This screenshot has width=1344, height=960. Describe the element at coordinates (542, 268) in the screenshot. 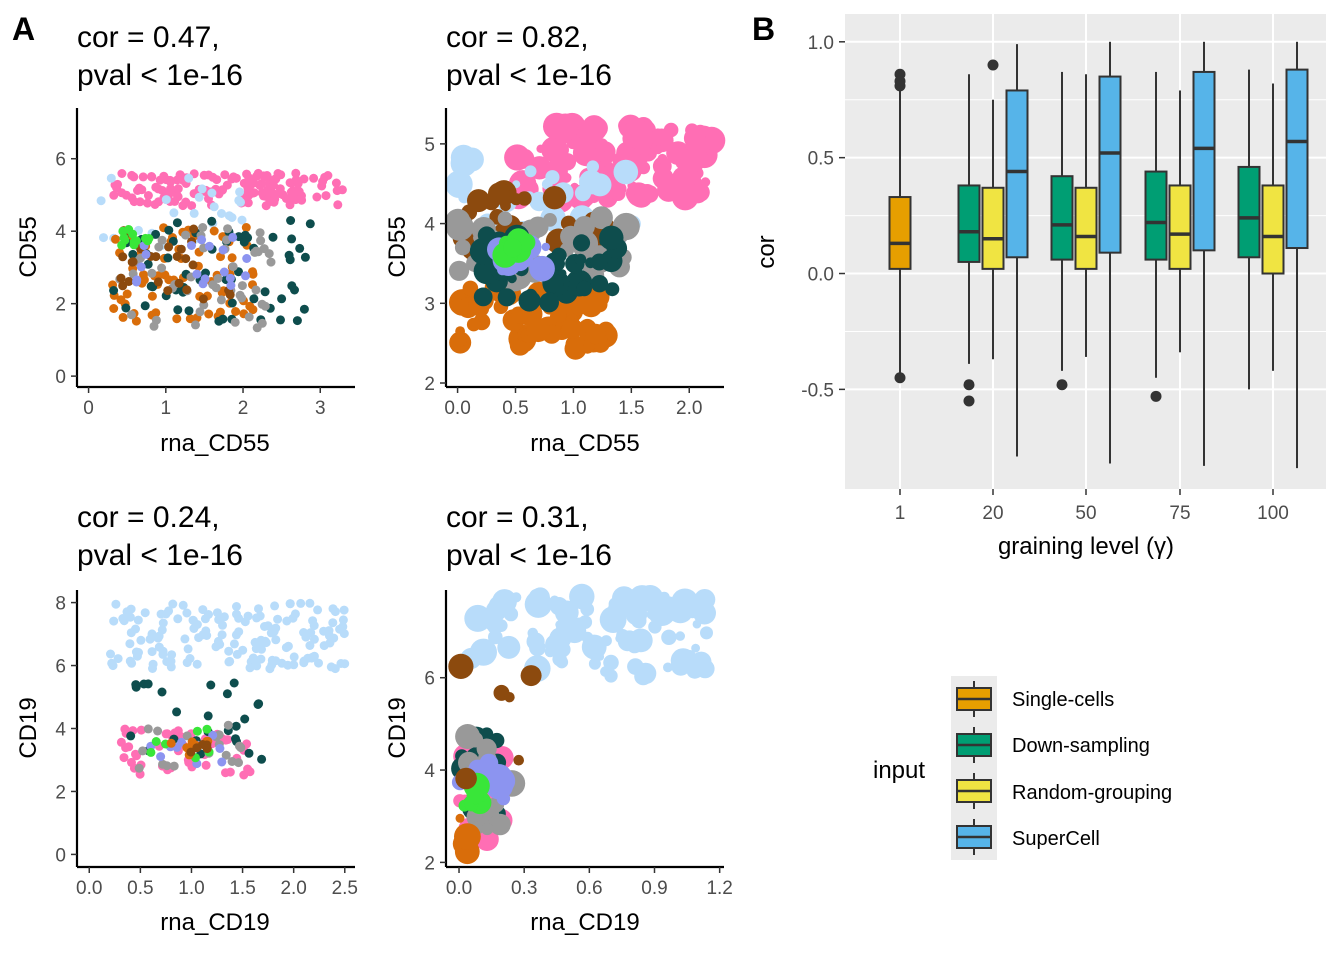

I see `point-panel2-group7` at that location.